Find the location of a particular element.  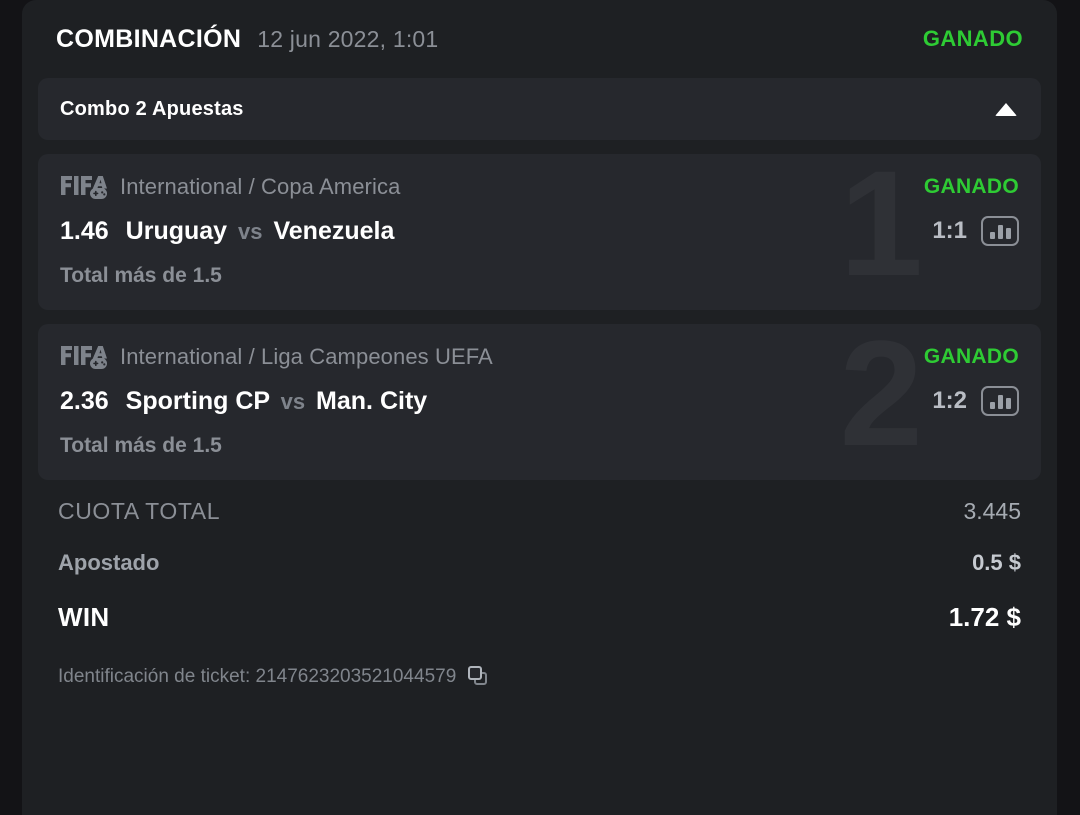

total-odds-value: 3.445 is located at coordinates (992, 511).